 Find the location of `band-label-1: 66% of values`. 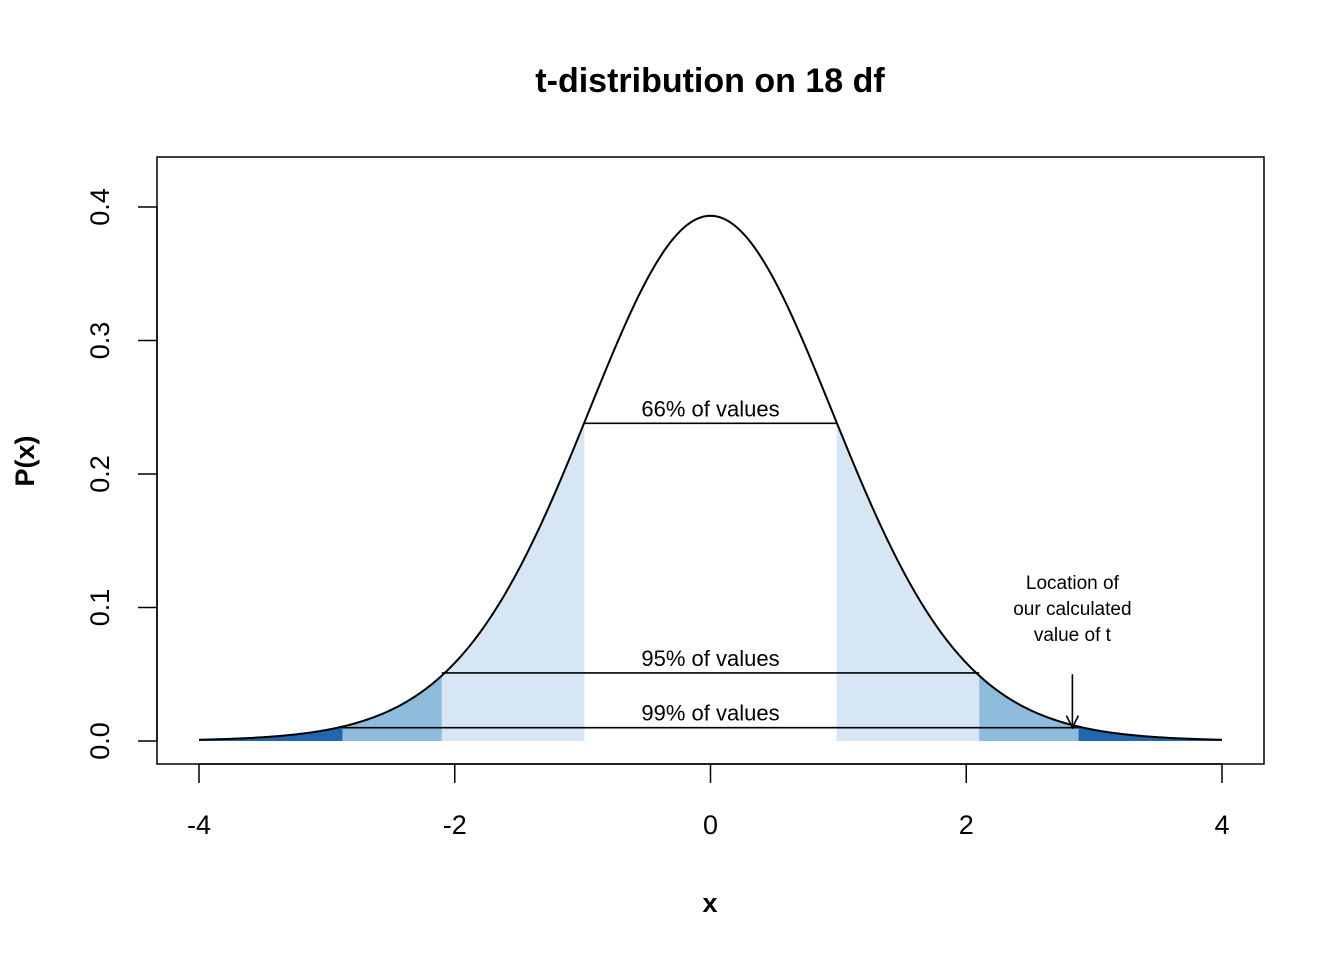

band-label-1: 66% of values is located at coordinates (710, 408).